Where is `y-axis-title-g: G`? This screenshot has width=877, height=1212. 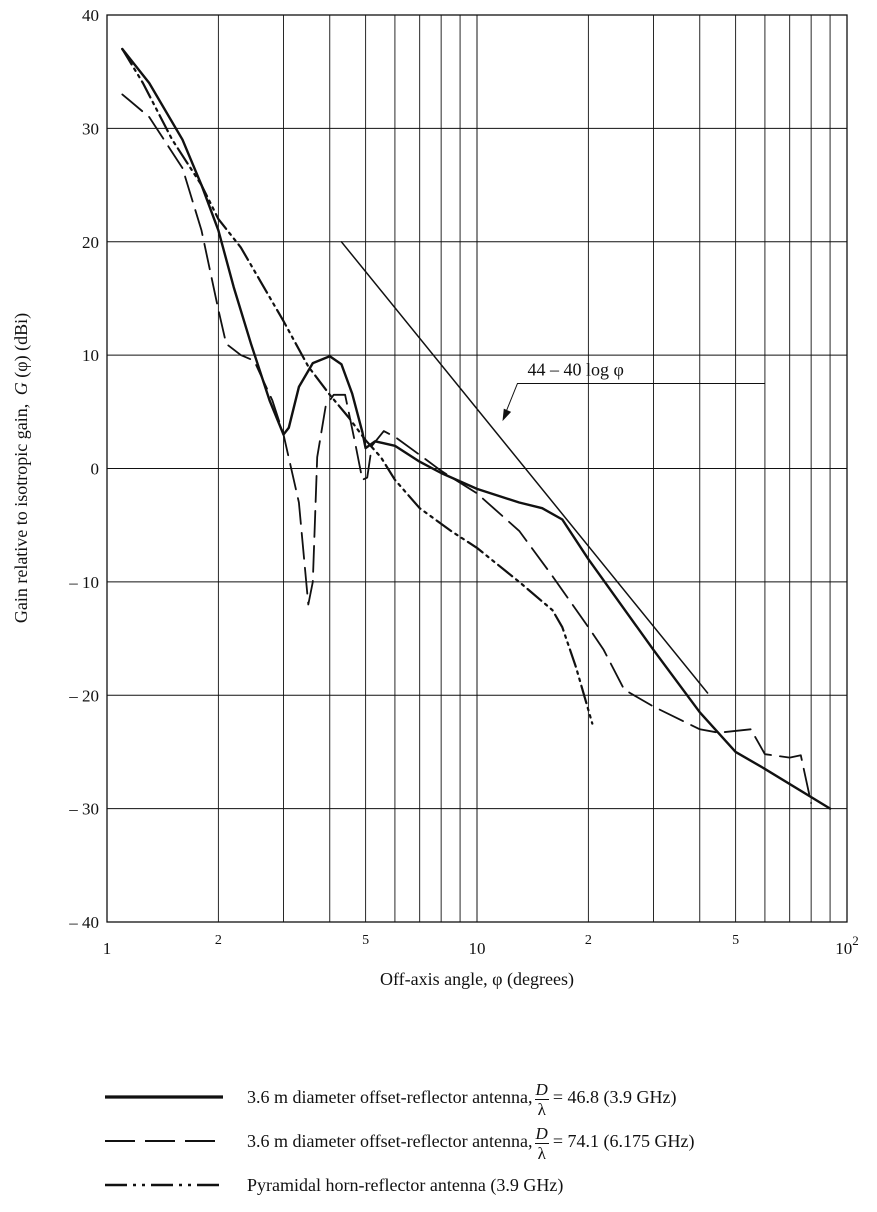
y-axis-title-g: G is located at coordinates (21, 388).